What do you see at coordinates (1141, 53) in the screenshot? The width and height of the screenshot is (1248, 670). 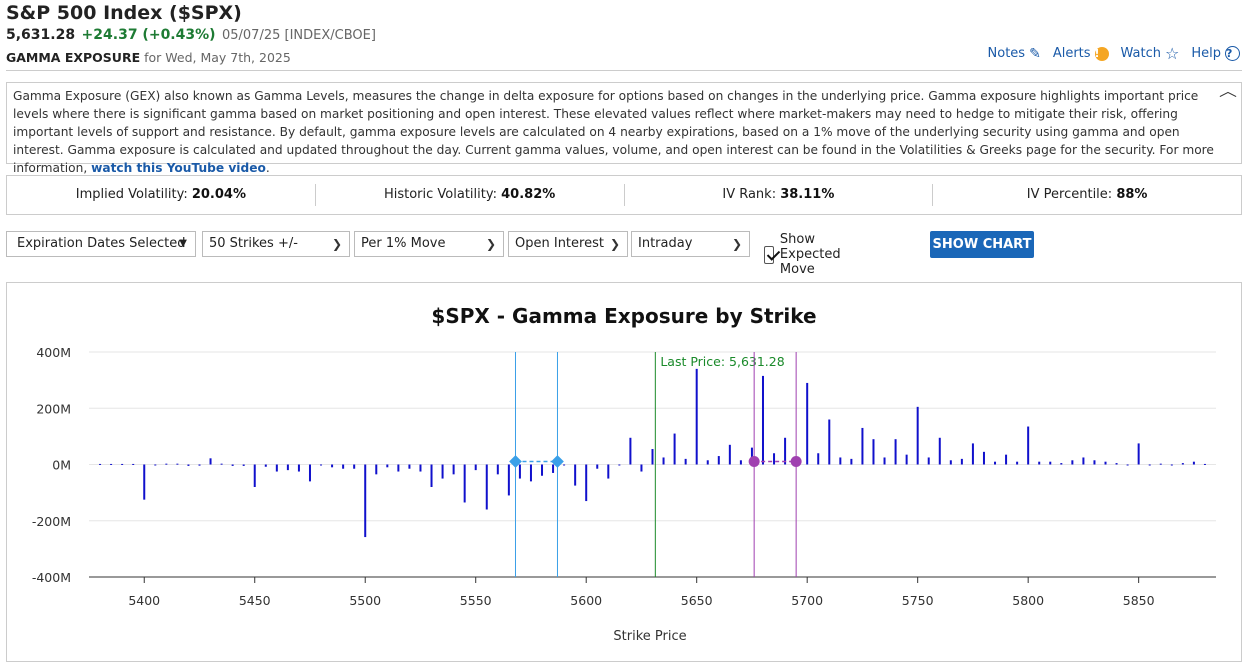 I see `watch-label: Watch` at bounding box center [1141, 53].